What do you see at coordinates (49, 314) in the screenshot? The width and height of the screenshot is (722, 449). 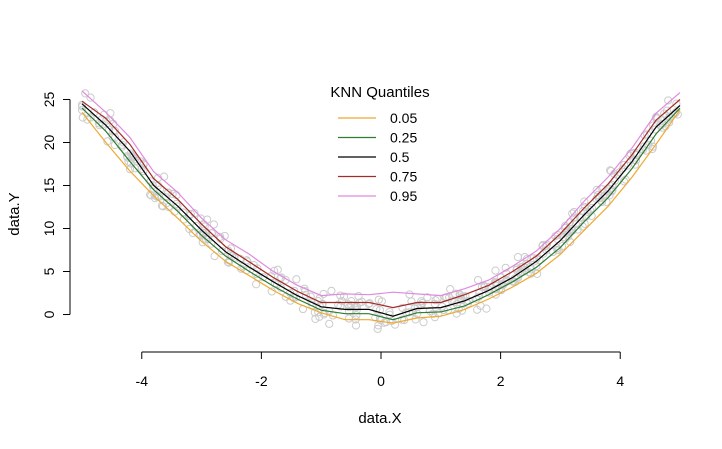 I see `y-tick-label: 0` at bounding box center [49, 314].